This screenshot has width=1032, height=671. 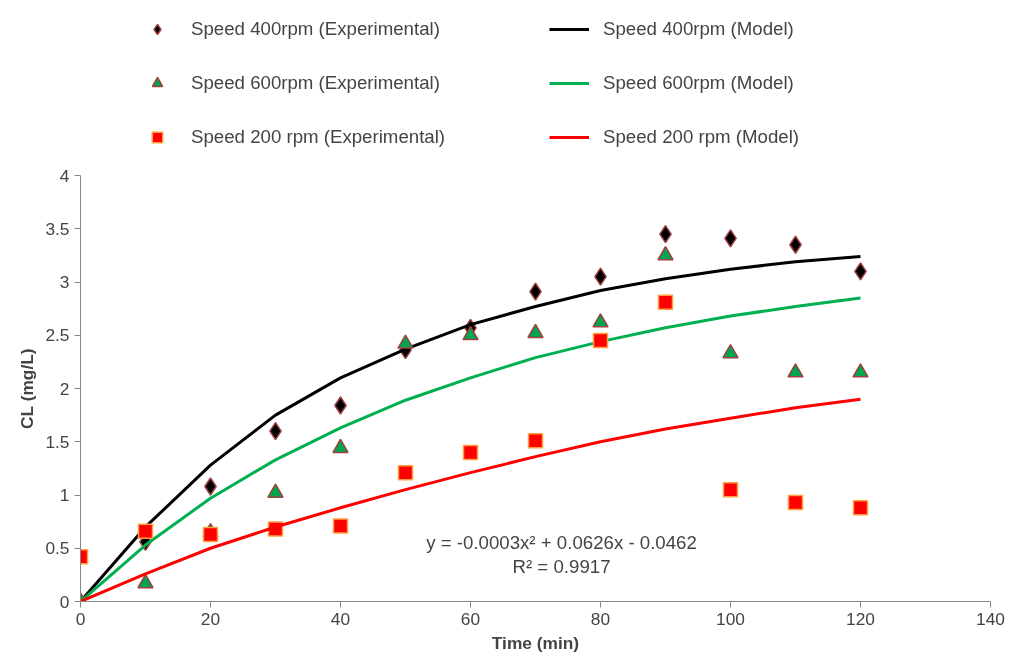 I want to click on y-tick-label: 2.5, so click(x=57, y=335).